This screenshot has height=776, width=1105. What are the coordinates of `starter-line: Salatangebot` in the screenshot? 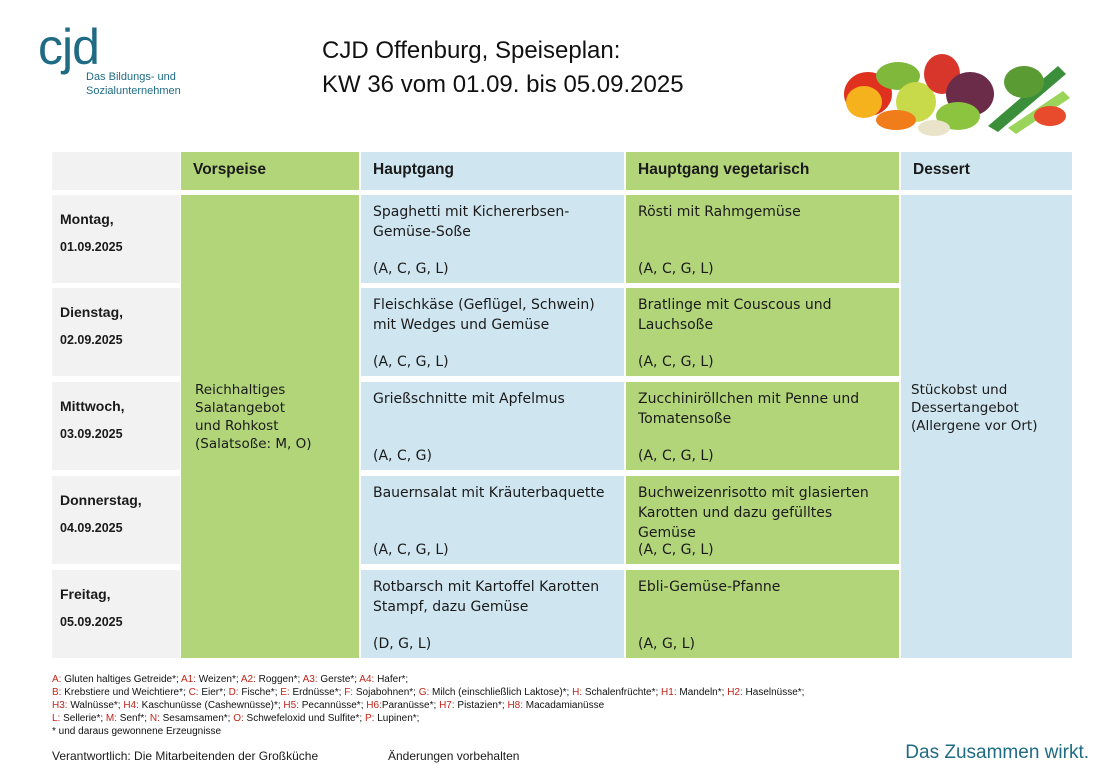 It's located at (240, 408).